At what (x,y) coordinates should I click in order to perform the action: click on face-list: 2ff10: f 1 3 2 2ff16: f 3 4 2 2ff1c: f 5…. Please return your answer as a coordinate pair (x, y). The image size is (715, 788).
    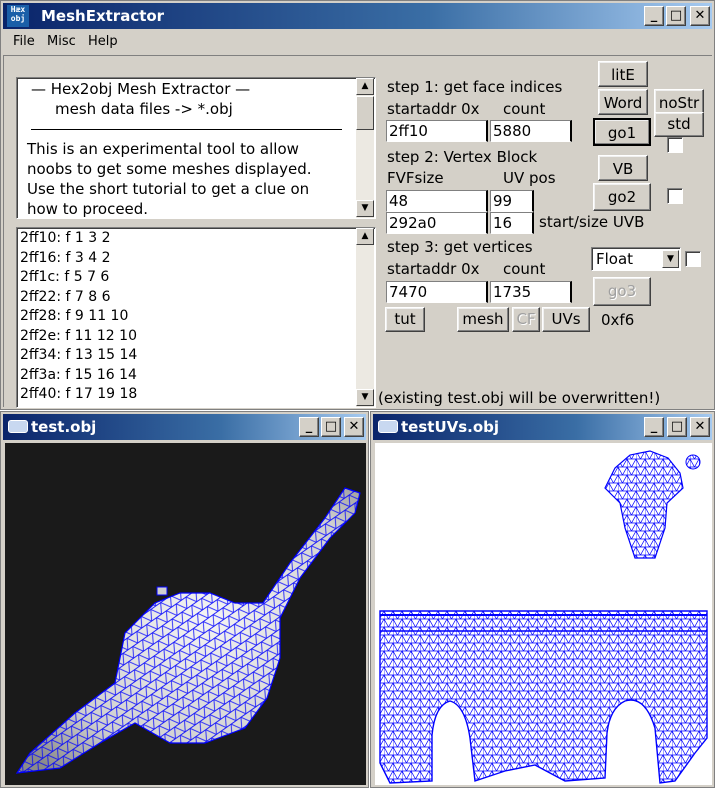
    Looking at the image, I should click on (196, 317).